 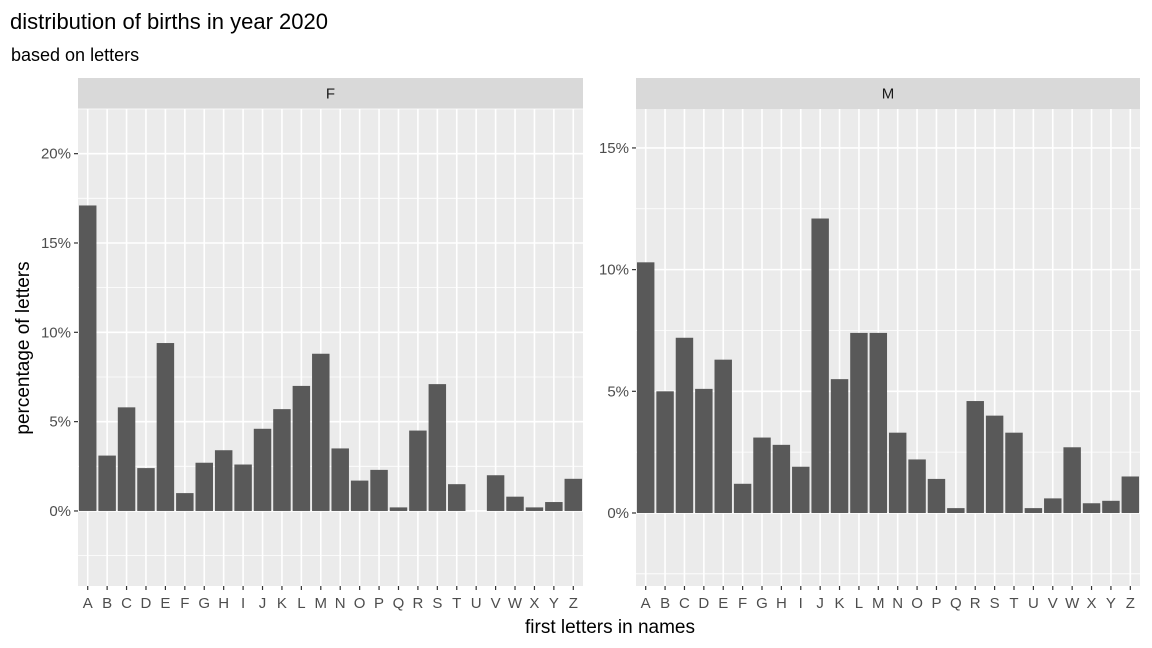 I want to click on bar-m-r, so click(x=975, y=457).